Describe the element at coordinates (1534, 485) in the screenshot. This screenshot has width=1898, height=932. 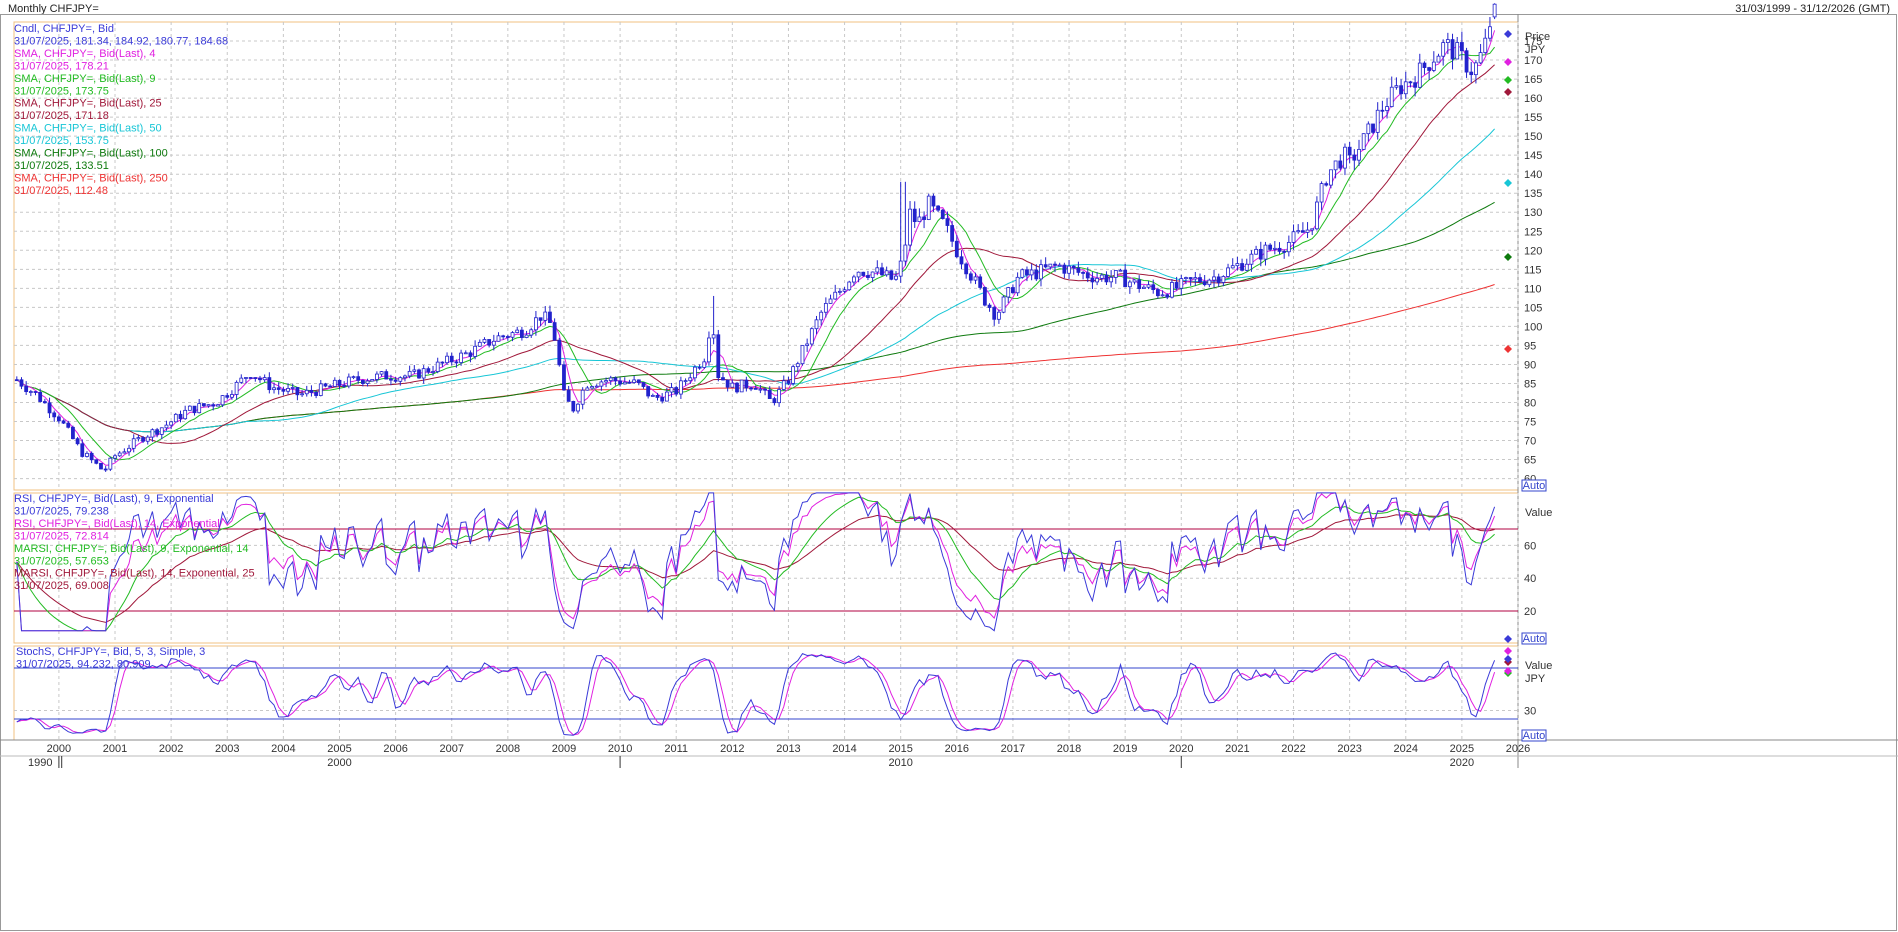
I see `price-auto-button: Auto` at that location.